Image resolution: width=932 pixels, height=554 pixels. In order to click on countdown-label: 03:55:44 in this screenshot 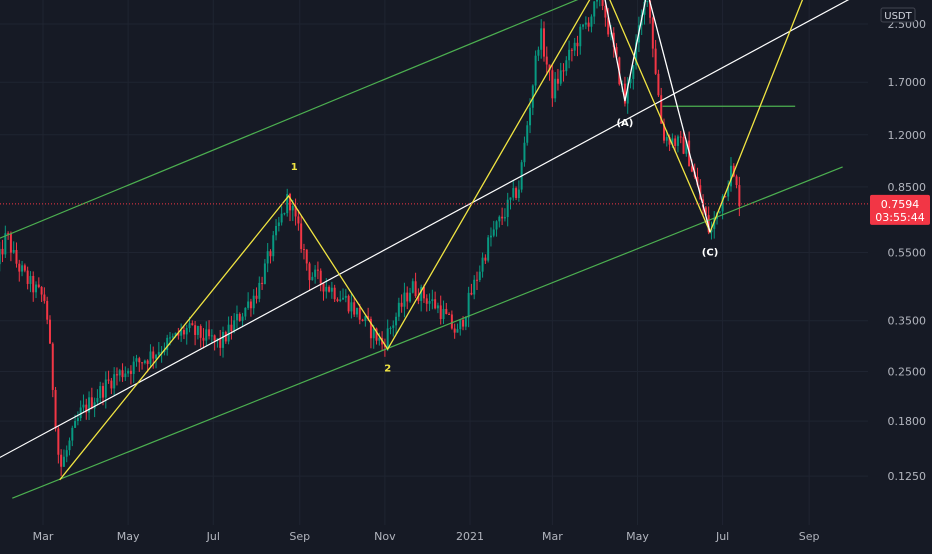, I will do `click(899, 217)`.